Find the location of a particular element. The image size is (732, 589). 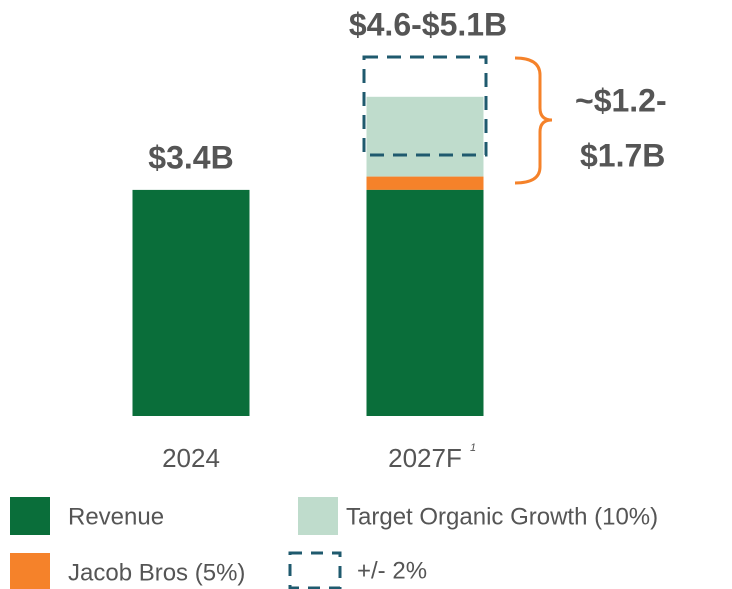

legend-label: +/- 2% is located at coordinates (392, 570).